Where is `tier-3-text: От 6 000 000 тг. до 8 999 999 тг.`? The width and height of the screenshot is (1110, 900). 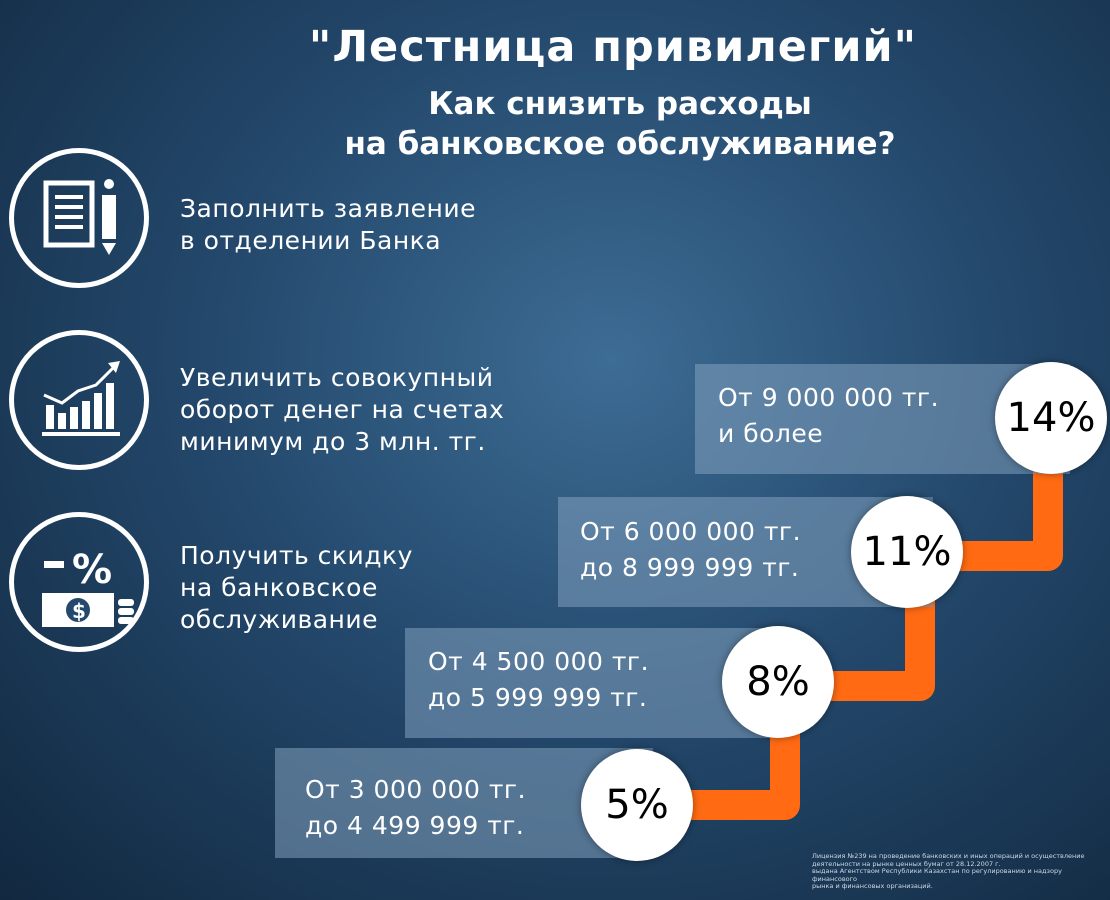 tier-3-text: От 6 000 000 тг. до 8 999 999 тг. is located at coordinates (690, 550).